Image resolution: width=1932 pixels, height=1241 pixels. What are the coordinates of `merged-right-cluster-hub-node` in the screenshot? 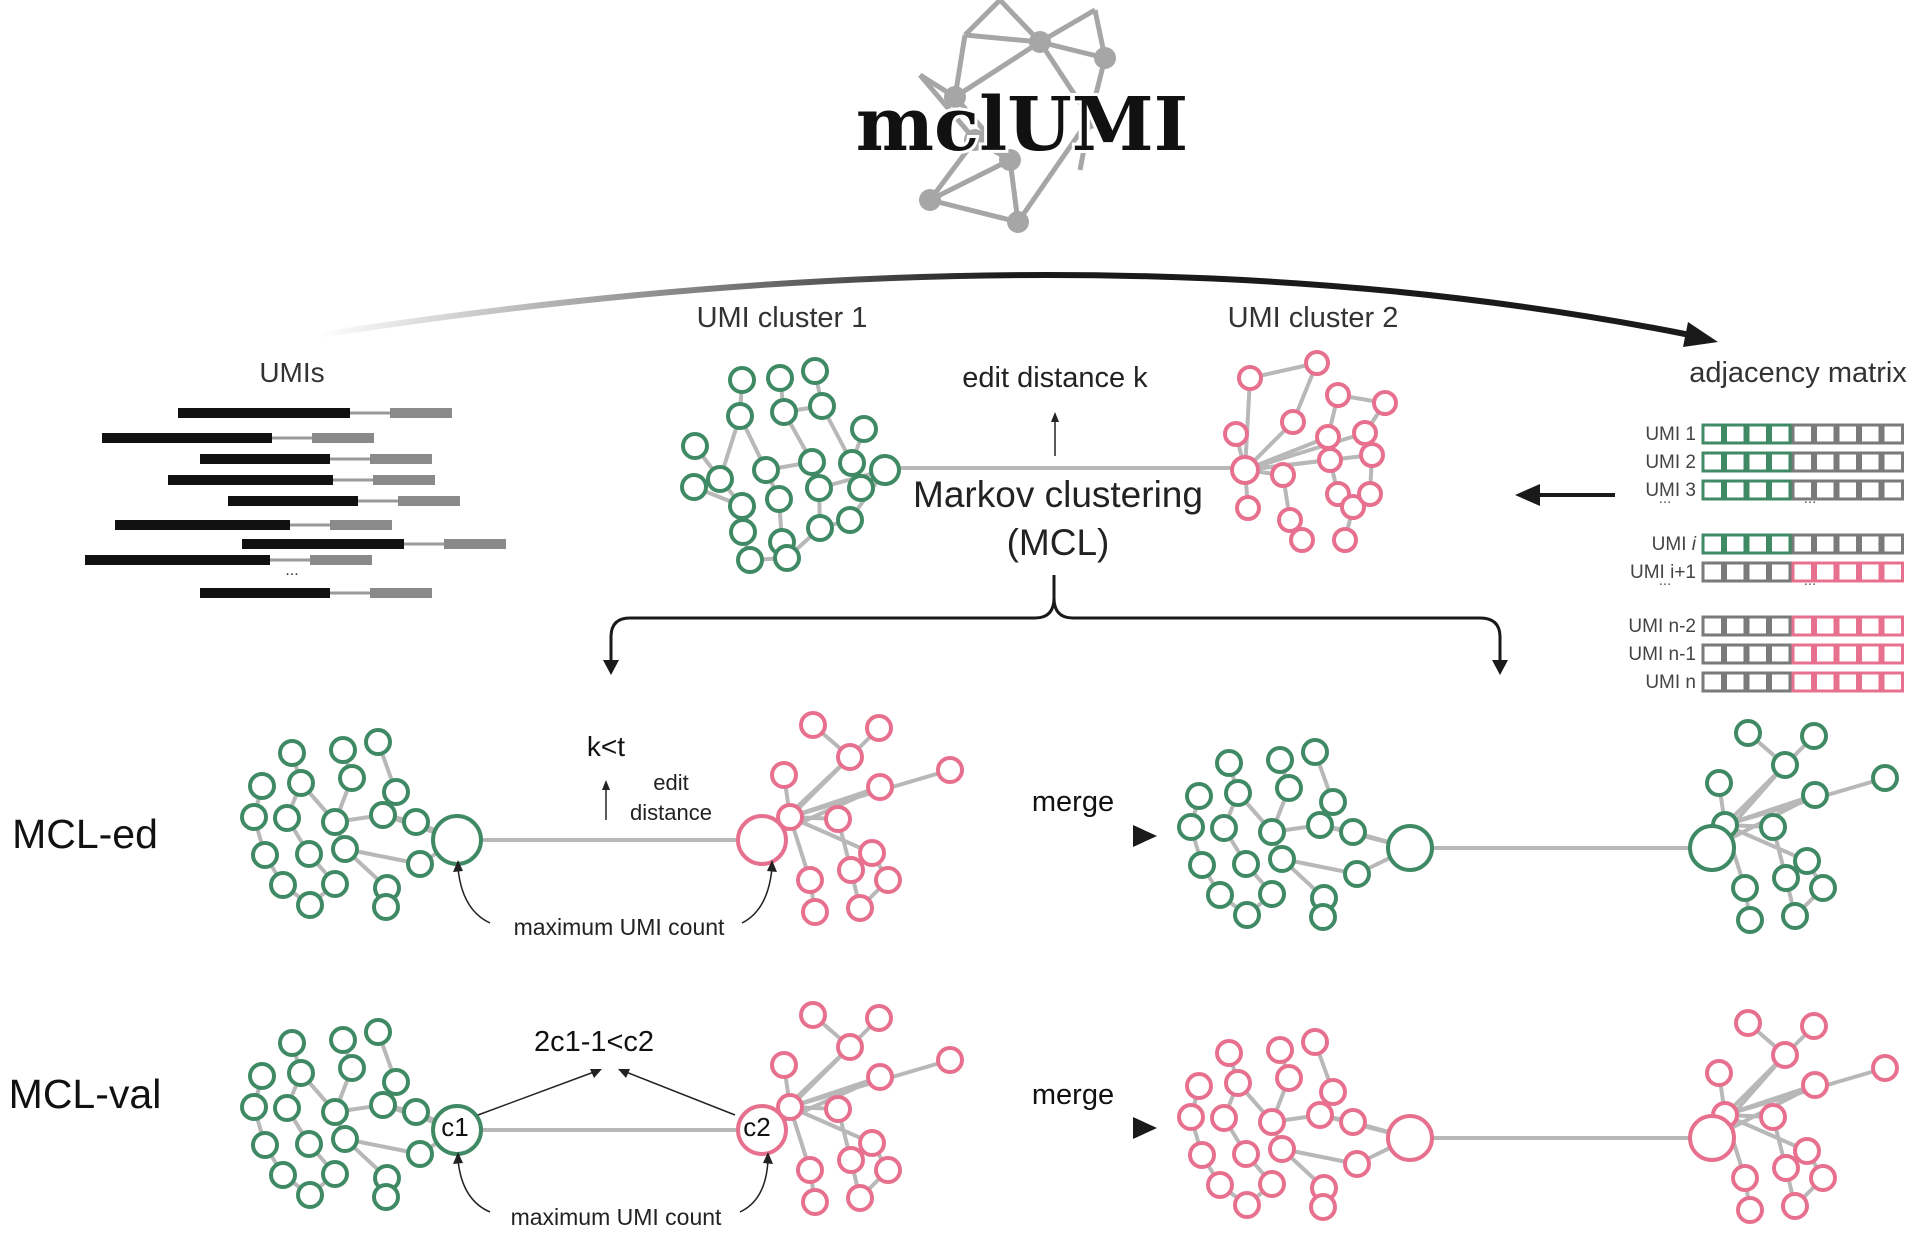 It's located at (1712, 848).